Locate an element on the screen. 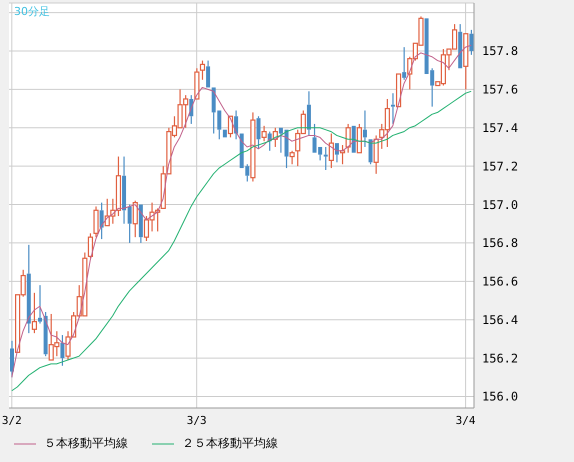 This screenshot has height=462, width=574. y-tick-label: 156.2 is located at coordinates (500, 358).